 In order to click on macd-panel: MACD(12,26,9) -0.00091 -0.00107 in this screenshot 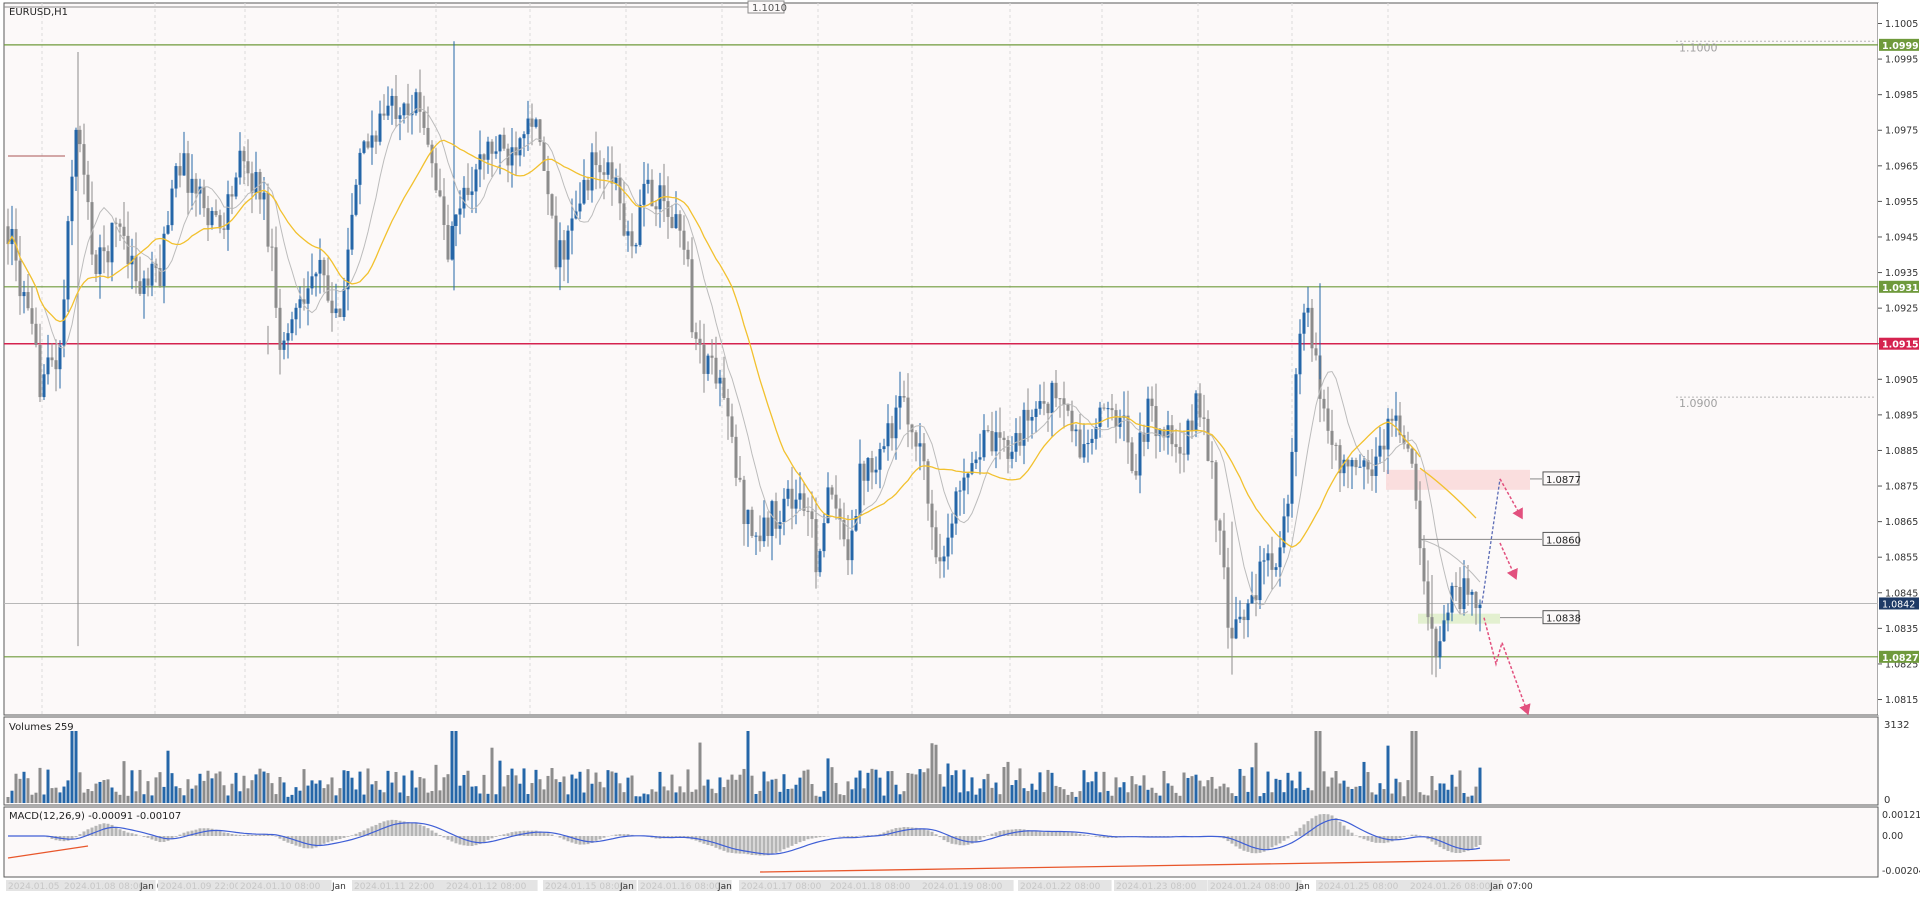, I will do `click(941, 842)`.